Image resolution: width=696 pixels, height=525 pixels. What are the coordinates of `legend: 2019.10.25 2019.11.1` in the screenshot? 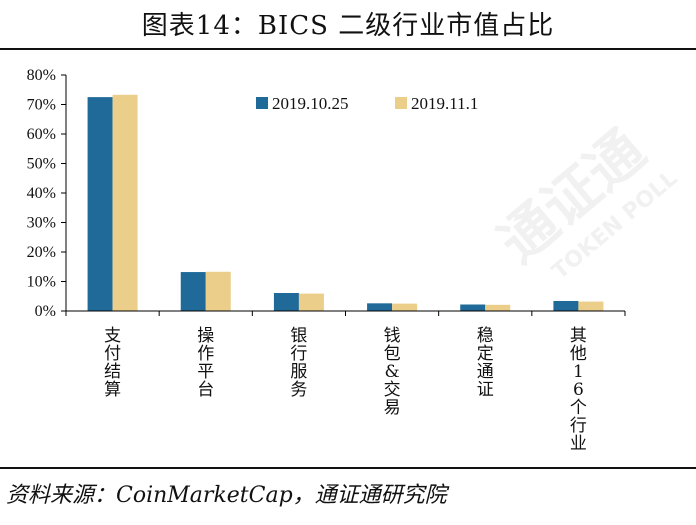 It's located at (367, 103).